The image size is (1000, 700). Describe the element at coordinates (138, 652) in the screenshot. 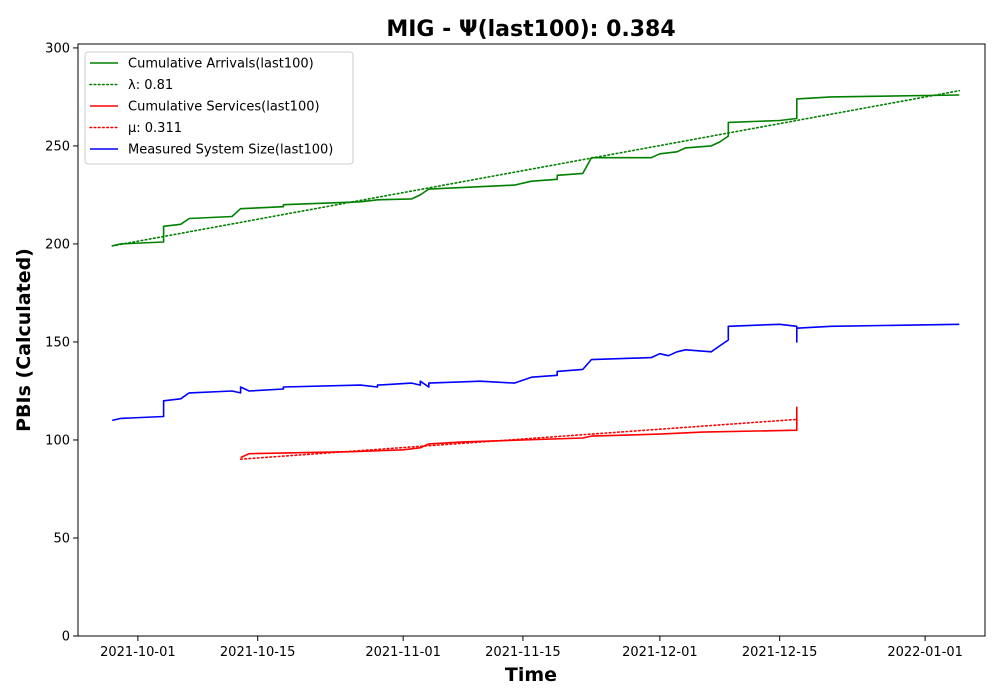

I see `x-tick-label: 2021-10-01` at that location.